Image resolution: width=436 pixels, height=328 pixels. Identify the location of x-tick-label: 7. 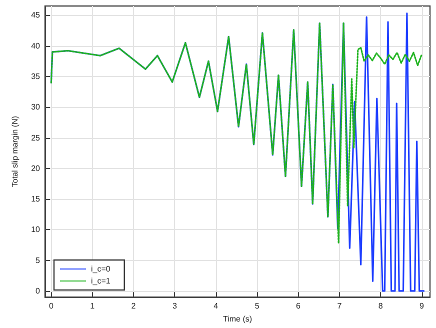
(339, 306).